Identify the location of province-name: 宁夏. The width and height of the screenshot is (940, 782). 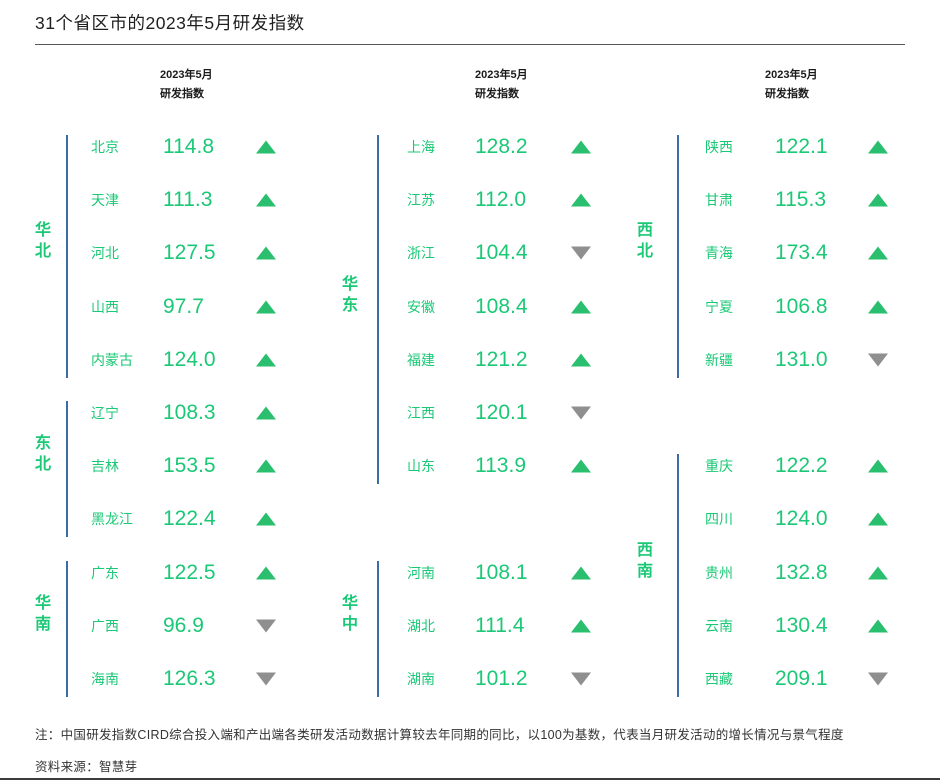
(719, 306).